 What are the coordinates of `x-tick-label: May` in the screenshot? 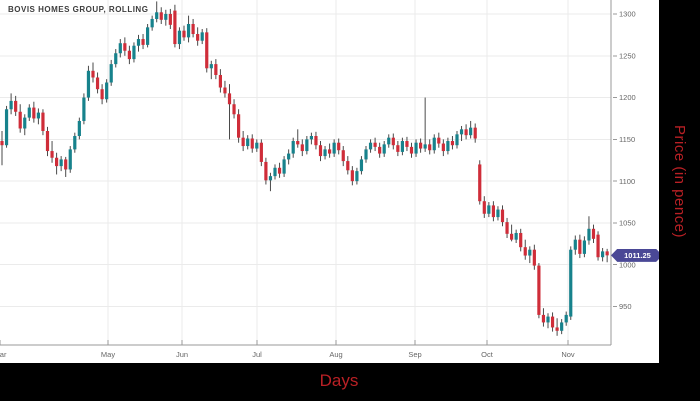 It's located at (108, 354).